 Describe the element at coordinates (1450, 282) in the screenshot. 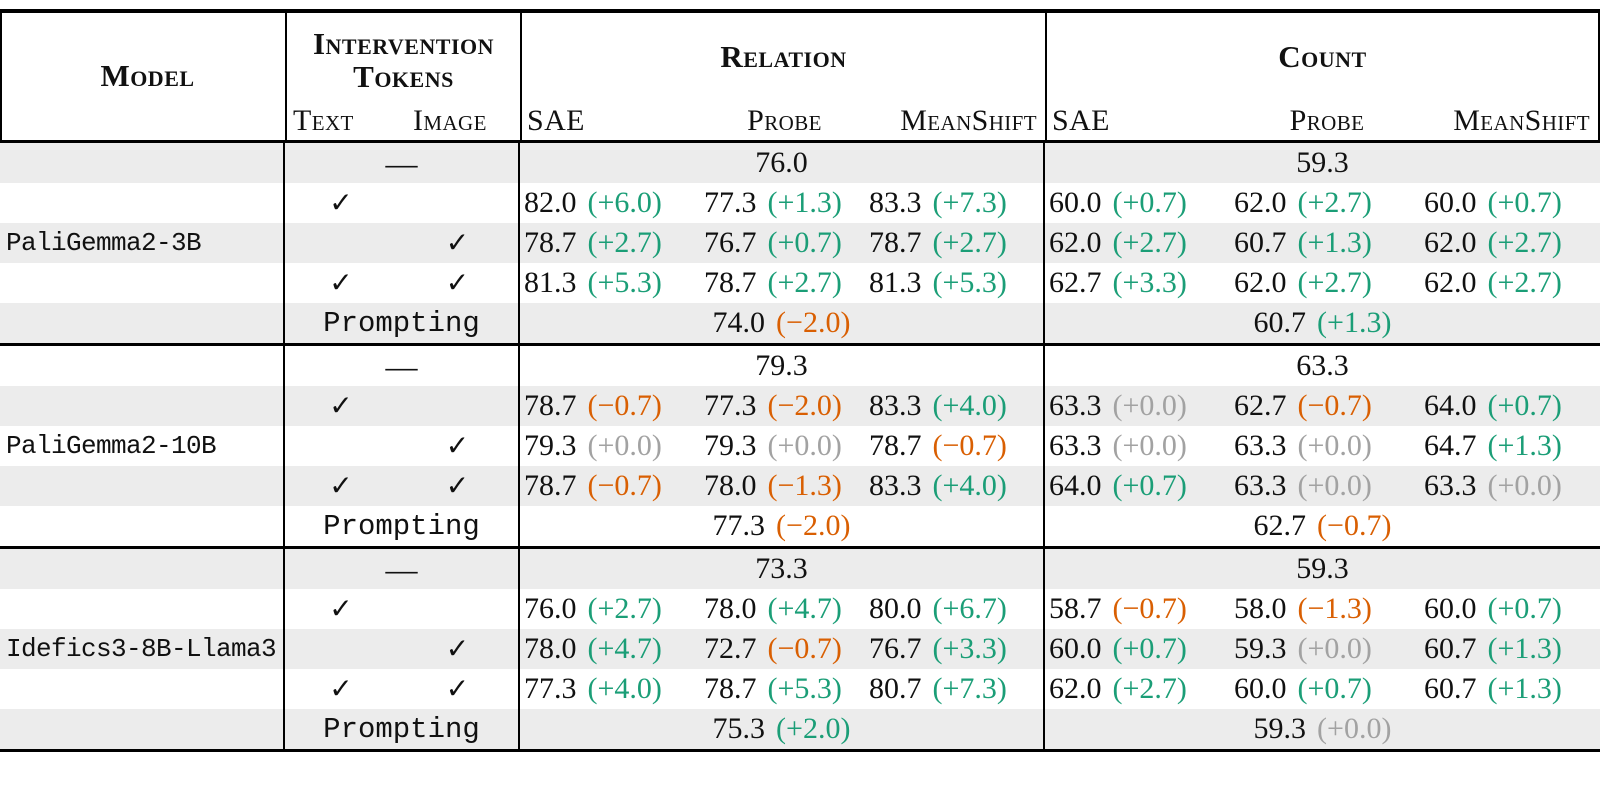

I see `count-meanshift-value: 62.0` at that location.